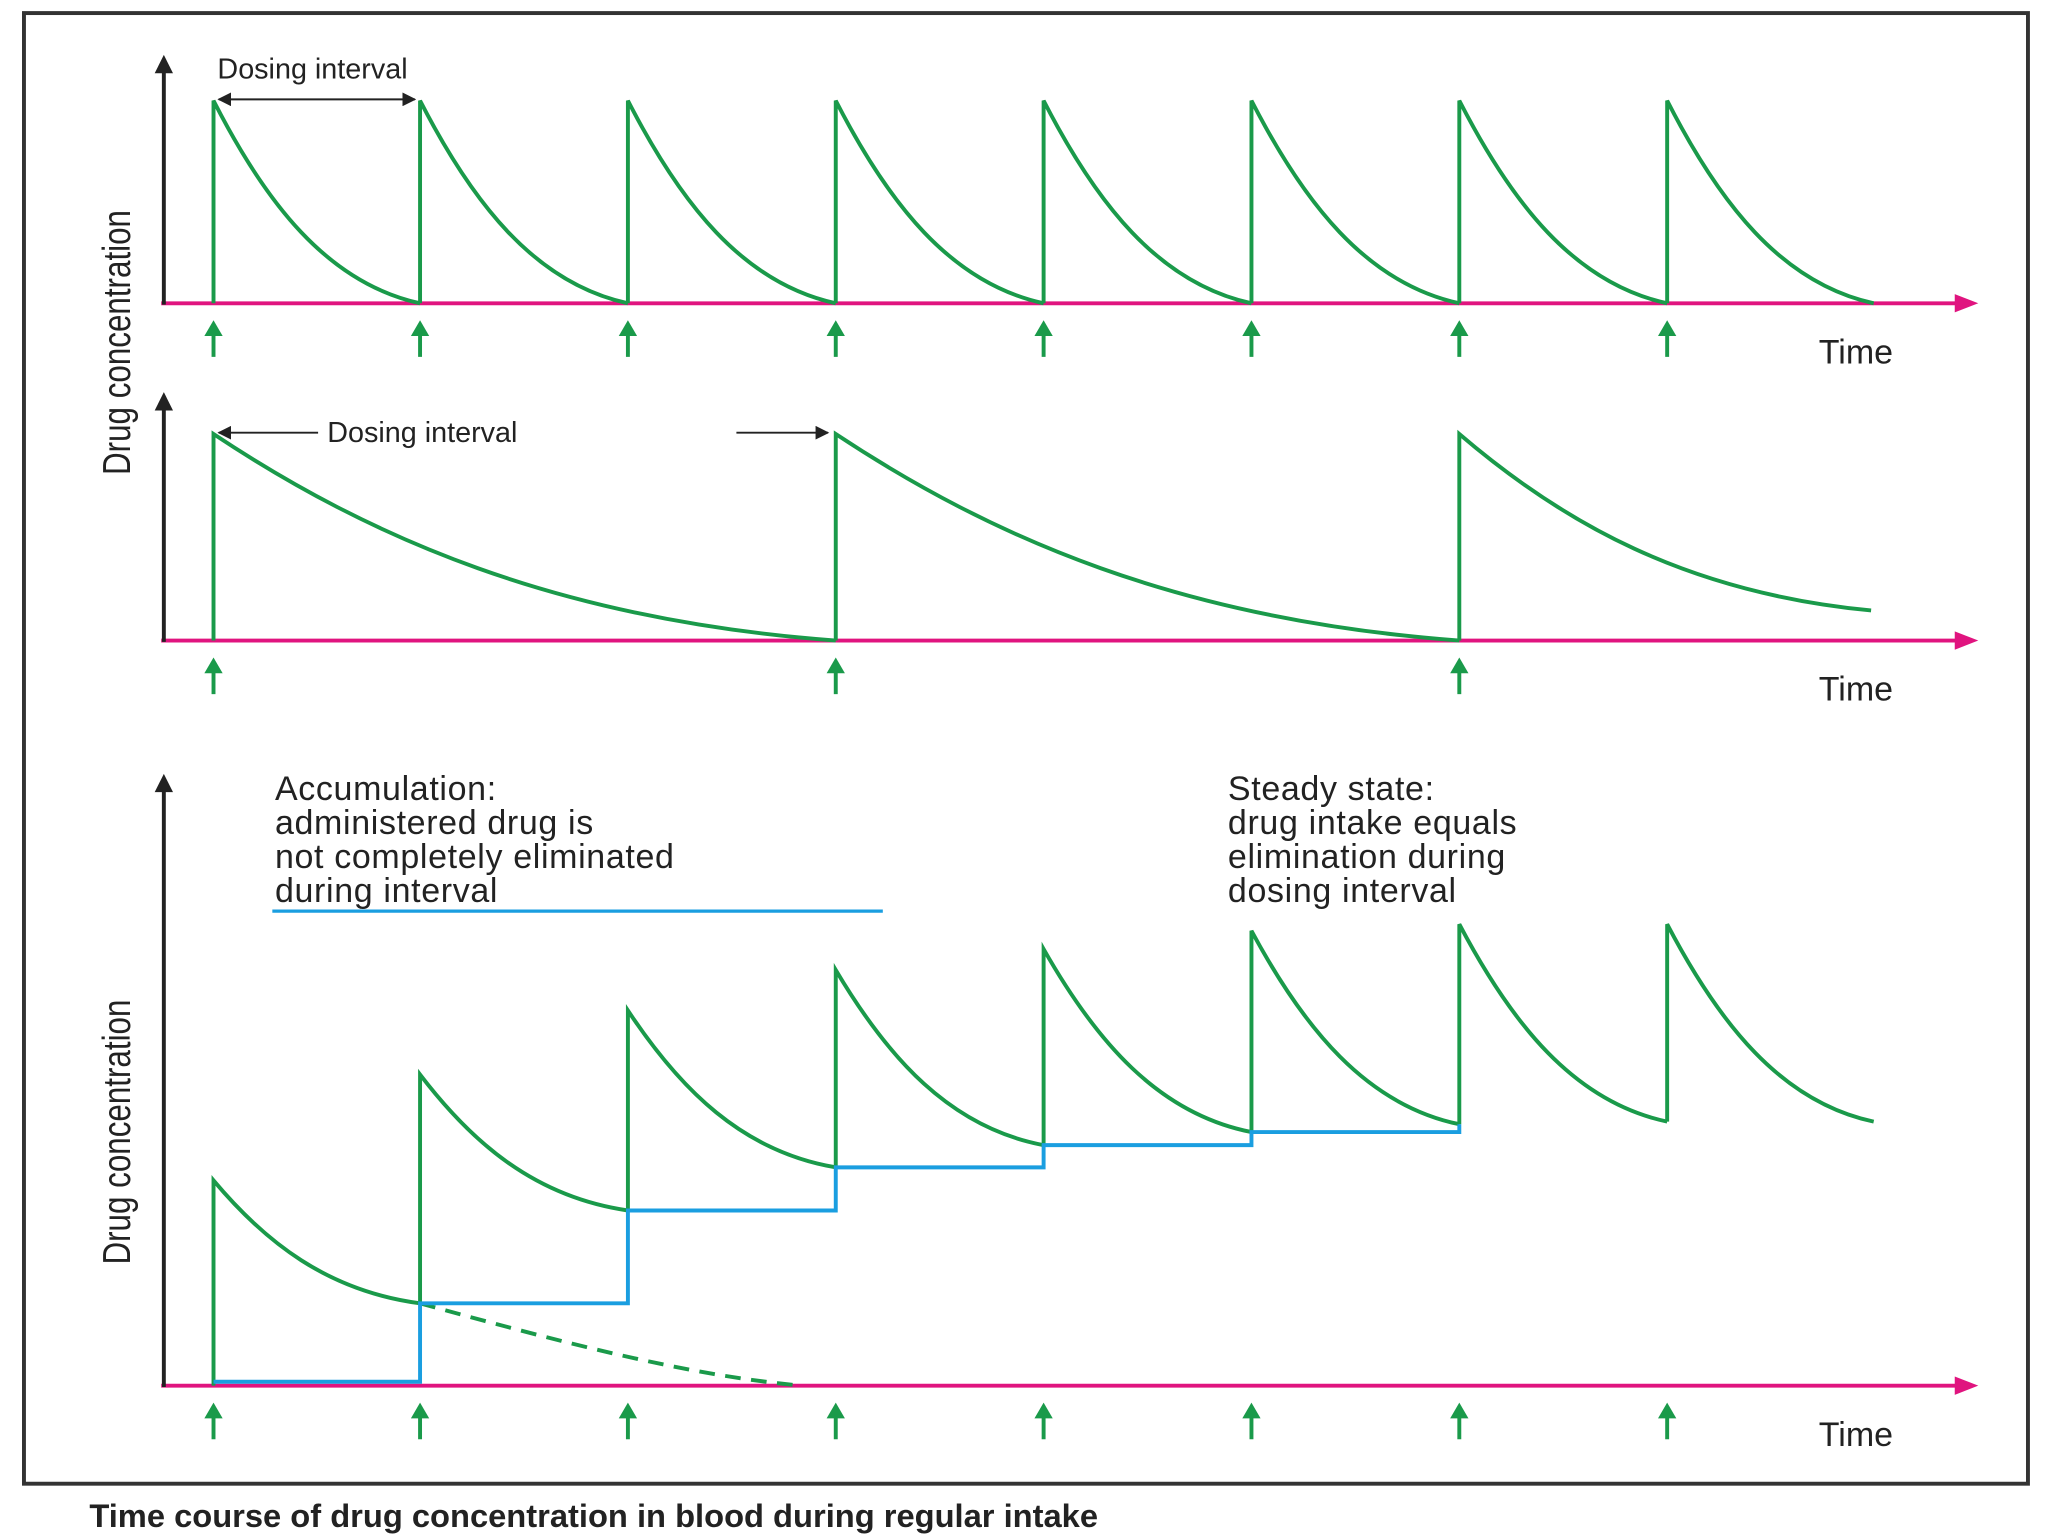  What do you see at coordinates (475, 857) in the screenshot?
I see `annotation-line: not completely eliminated` at bounding box center [475, 857].